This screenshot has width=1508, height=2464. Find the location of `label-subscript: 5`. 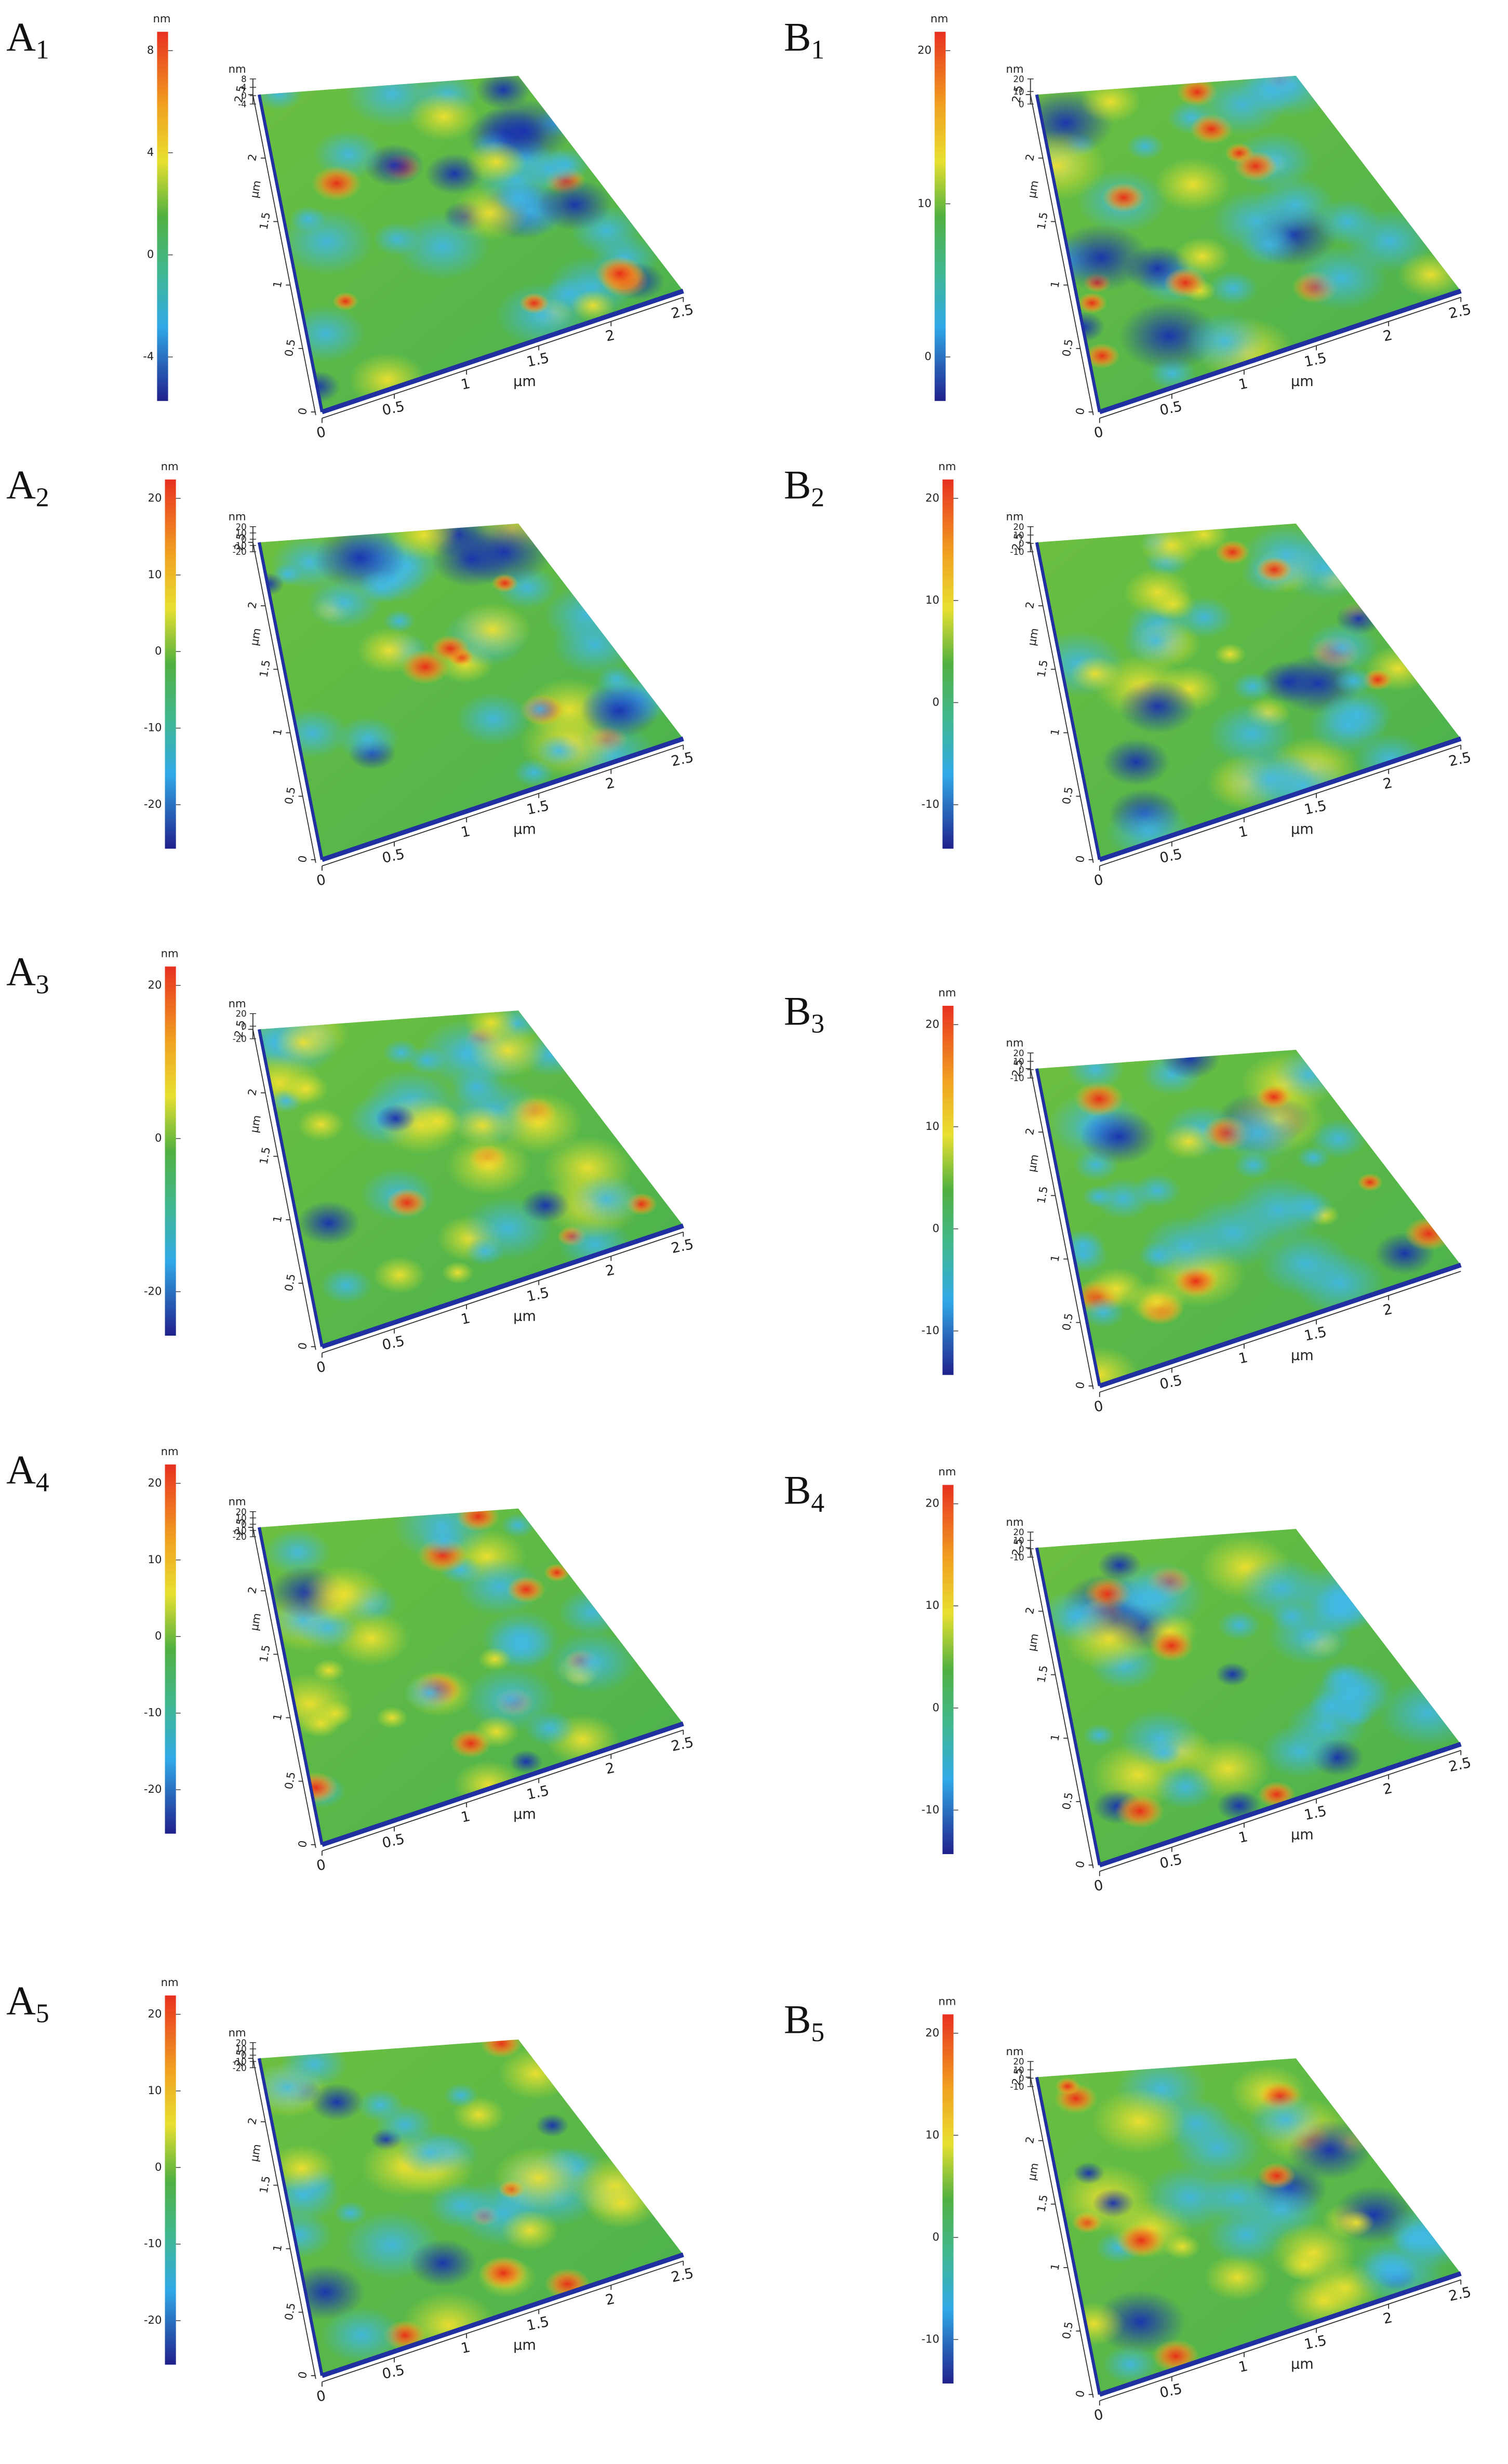

label-subscript: 5 is located at coordinates (817, 2032).